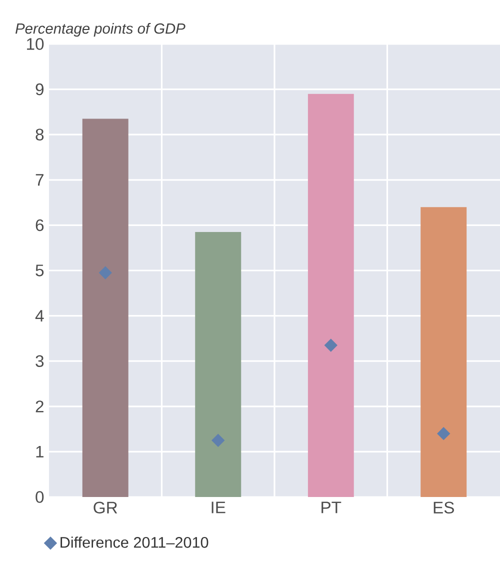 The height and width of the screenshot is (562, 500). I want to click on x-tick-label: GR, so click(106, 508).